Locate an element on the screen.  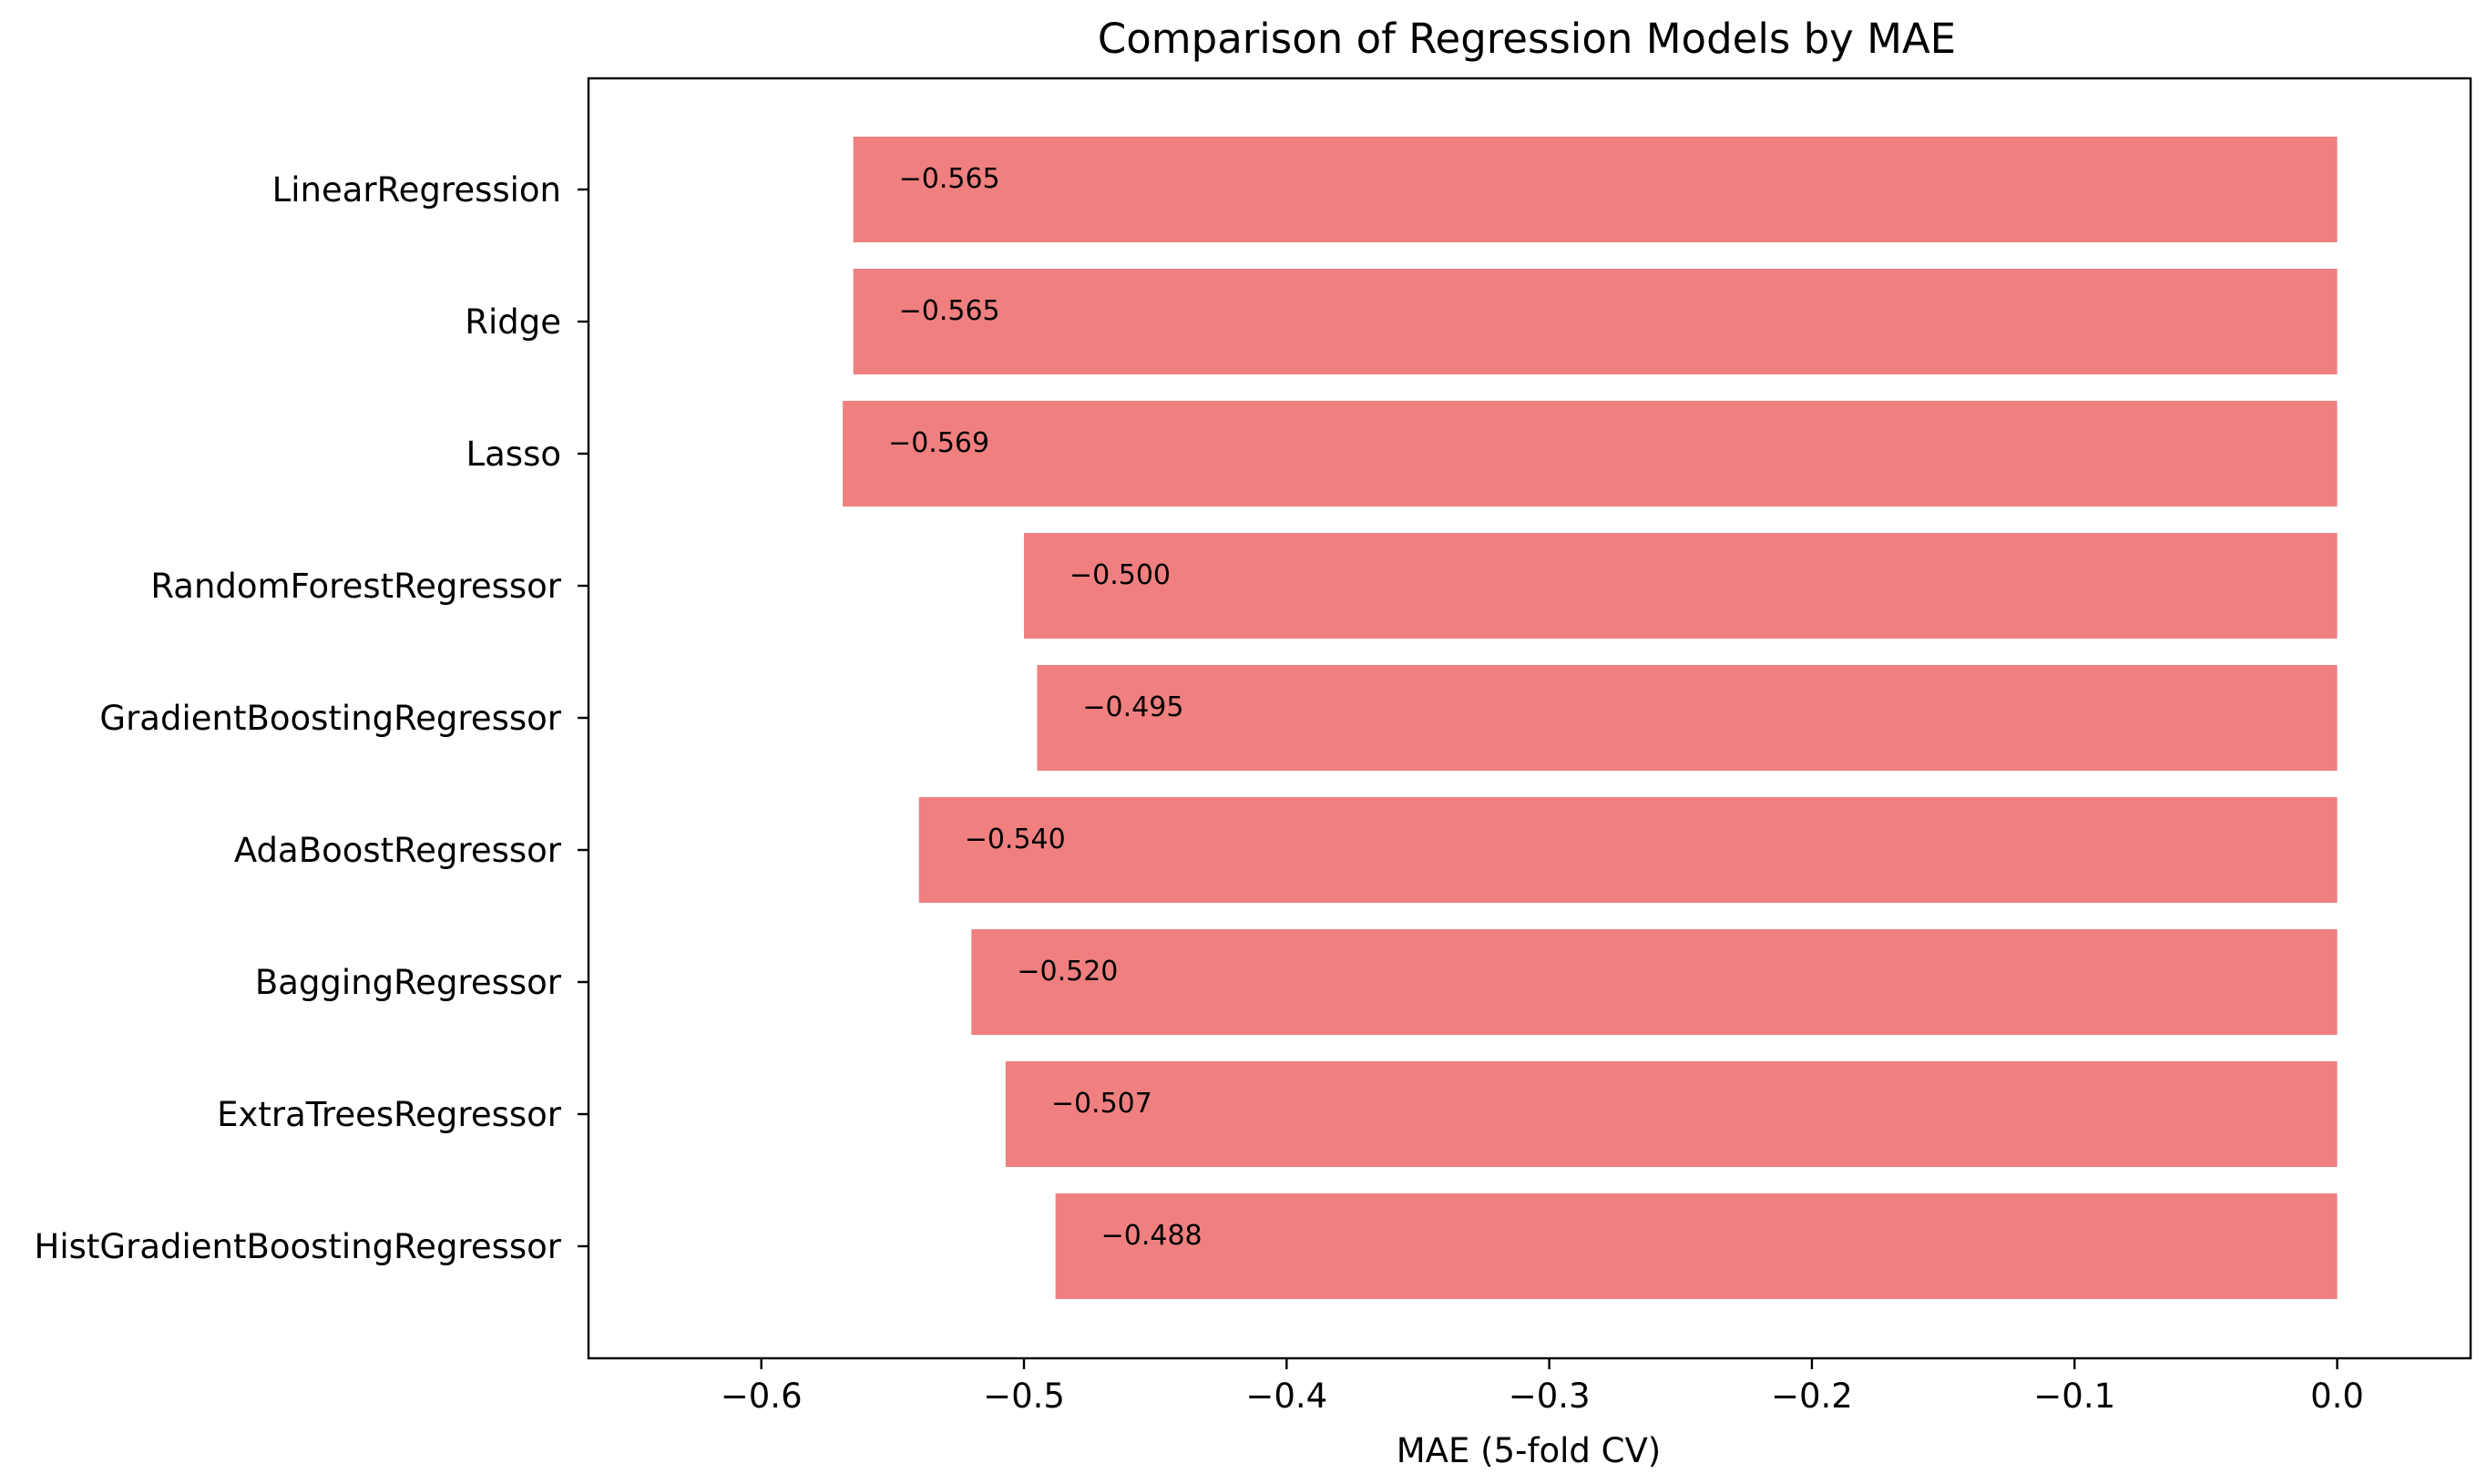
x-axis: −0.6 −0.5 −0.4 −0.3 −0.2 −0.1 0.0 is located at coordinates (1542, 1387).